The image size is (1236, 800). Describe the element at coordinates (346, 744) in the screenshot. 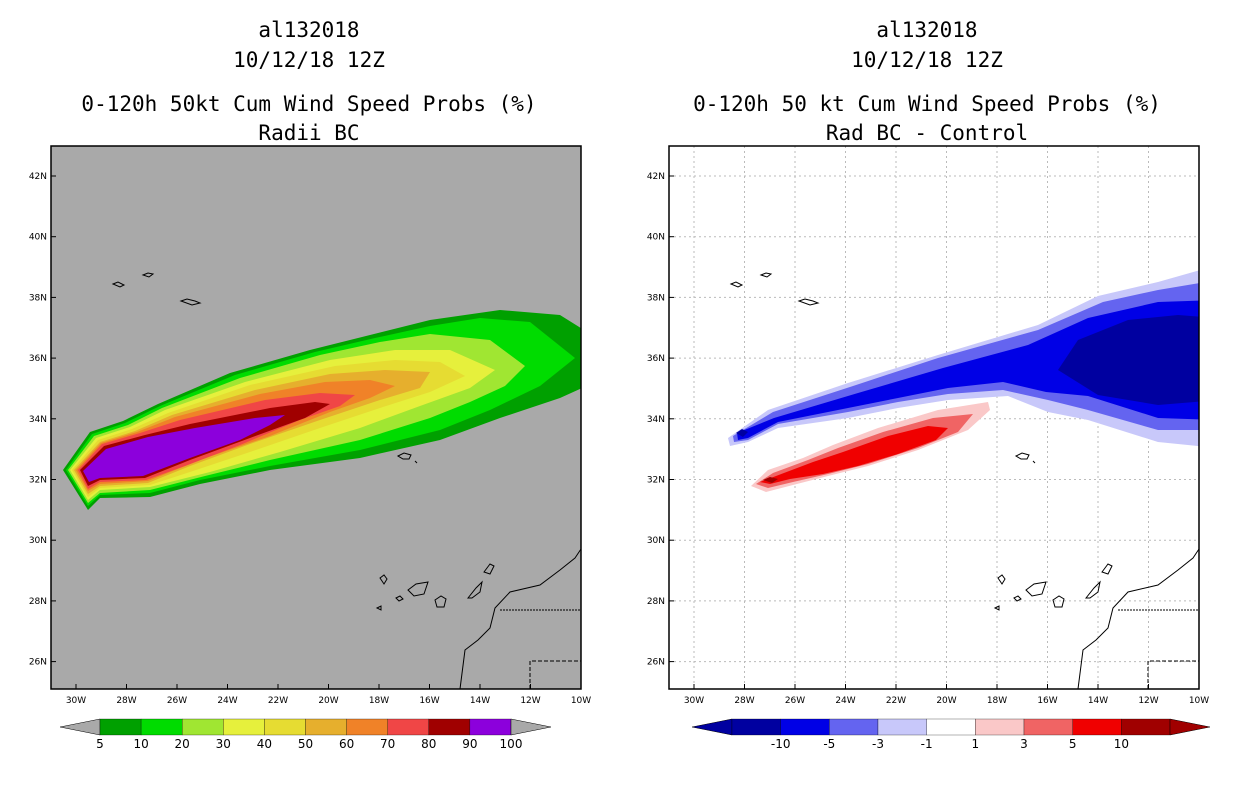

I see `colorbar-label: 60` at that location.